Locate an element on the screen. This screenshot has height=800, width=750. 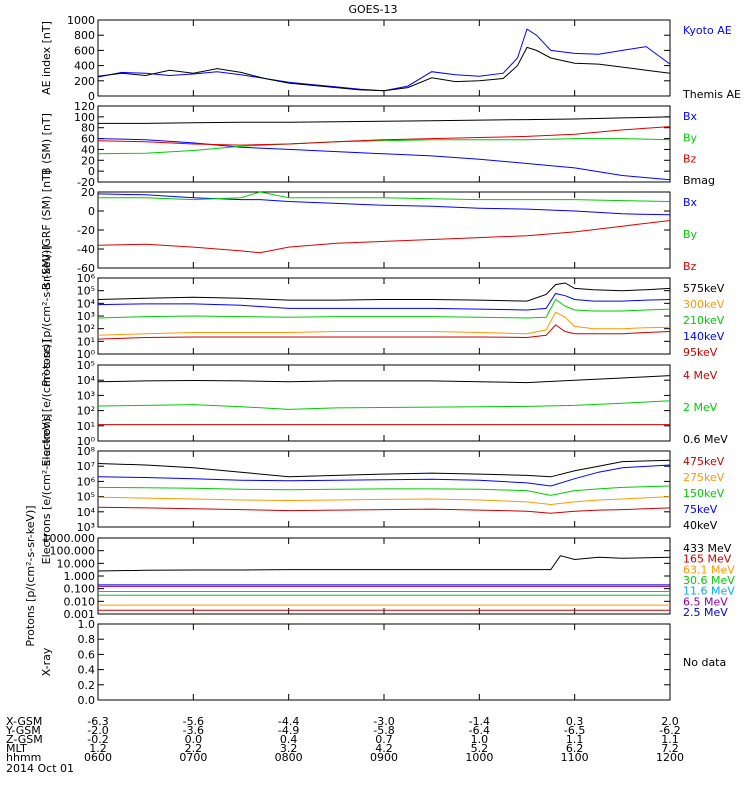
series-line-2-mev is located at coordinates (384, 405).